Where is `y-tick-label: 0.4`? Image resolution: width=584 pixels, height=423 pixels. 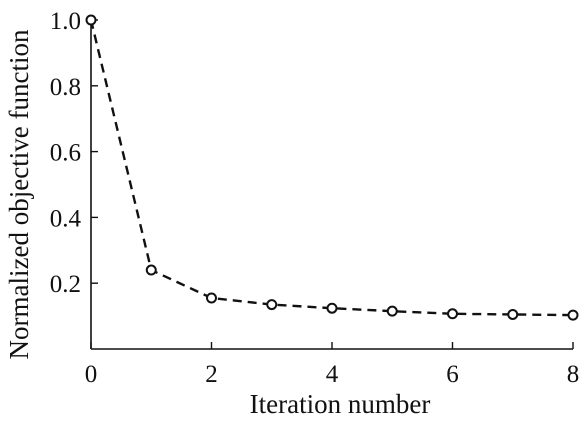
y-tick-label: 0.4 is located at coordinates (66, 218).